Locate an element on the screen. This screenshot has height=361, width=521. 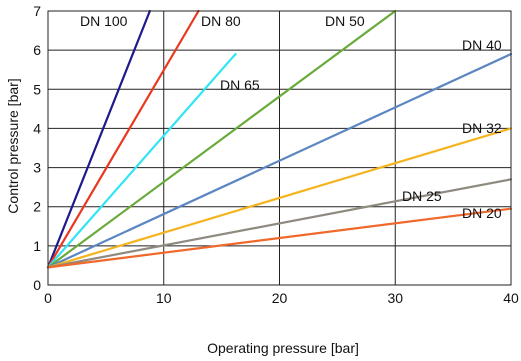
y-tick-label: 2 is located at coordinates (37, 207).